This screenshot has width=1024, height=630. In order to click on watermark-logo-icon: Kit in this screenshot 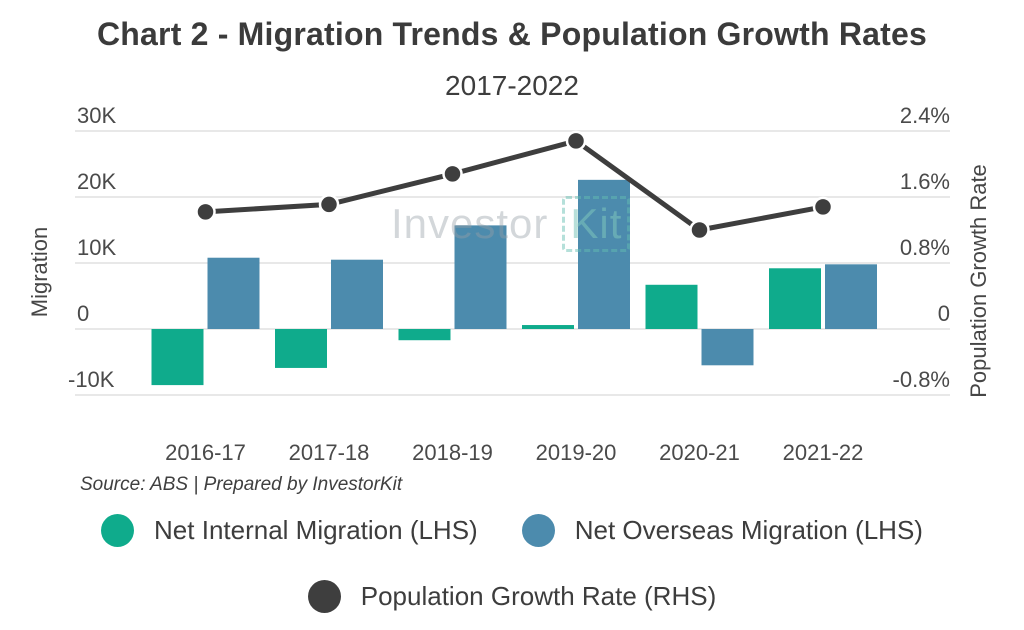, I will do `click(596, 224)`.